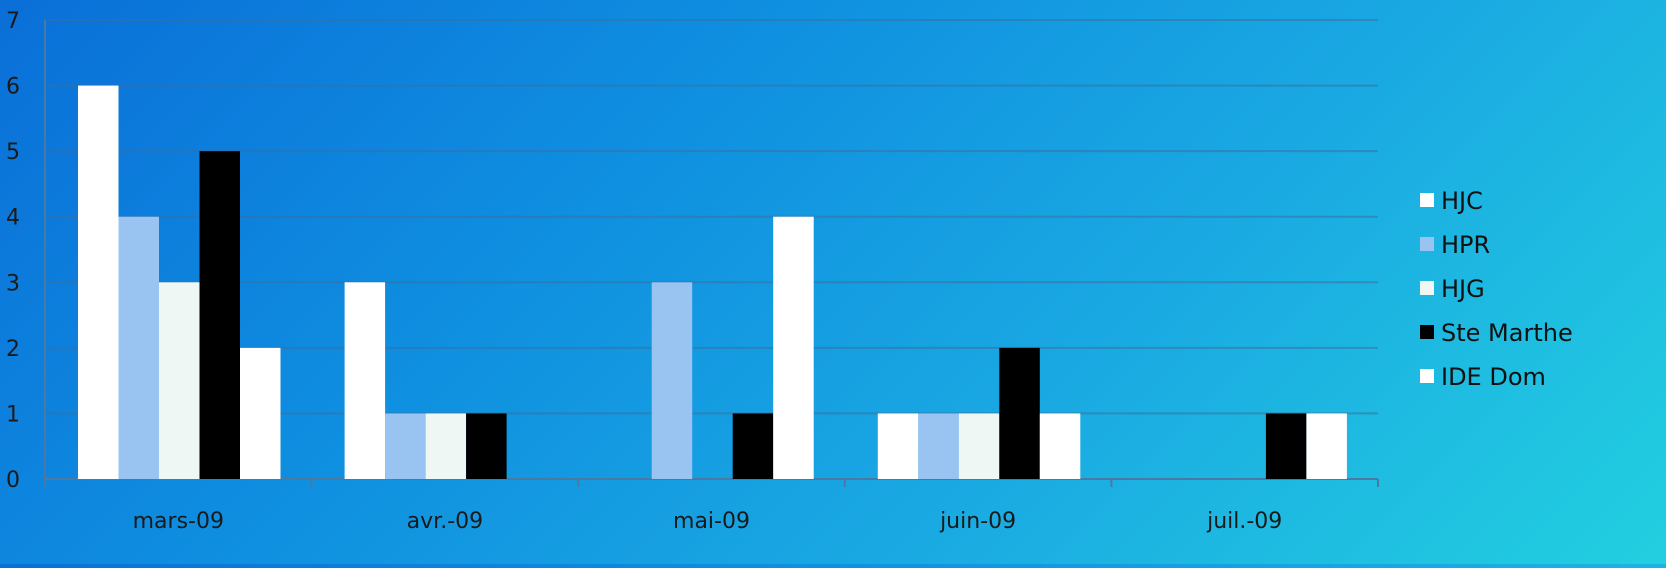 The height and width of the screenshot is (568, 1666). I want to click on x-tick-labels: mars-09 avr.-09 mai-09 juin-09 juil.-09, so click(708, 521).